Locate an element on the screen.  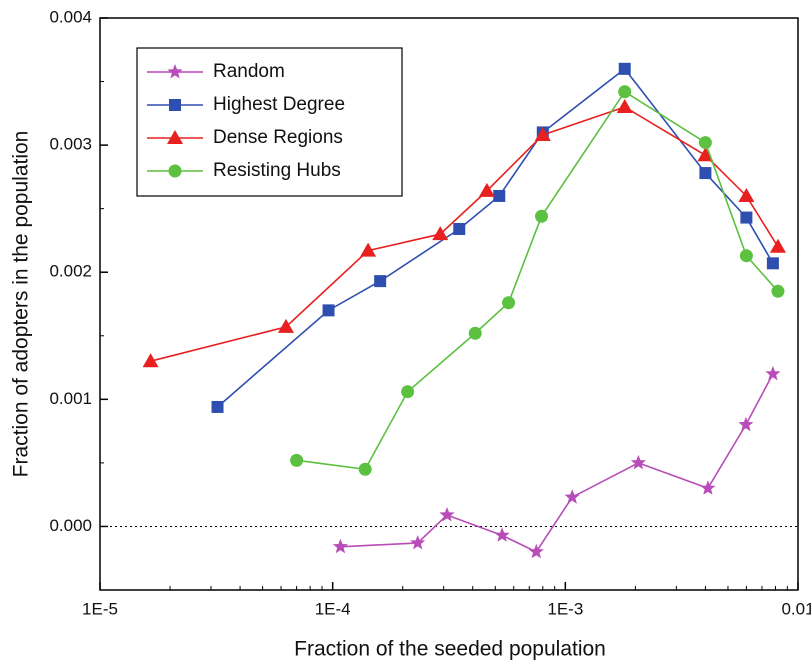
x-tick-label: 1E-5 is located at coordinates (100, 608).